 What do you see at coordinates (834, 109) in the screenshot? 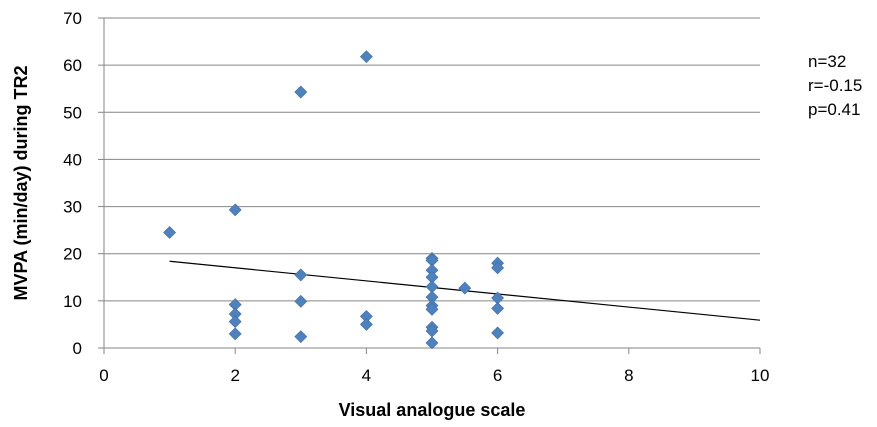
I see `annotation-p: p=0.41` at bounding box center [834, 109].